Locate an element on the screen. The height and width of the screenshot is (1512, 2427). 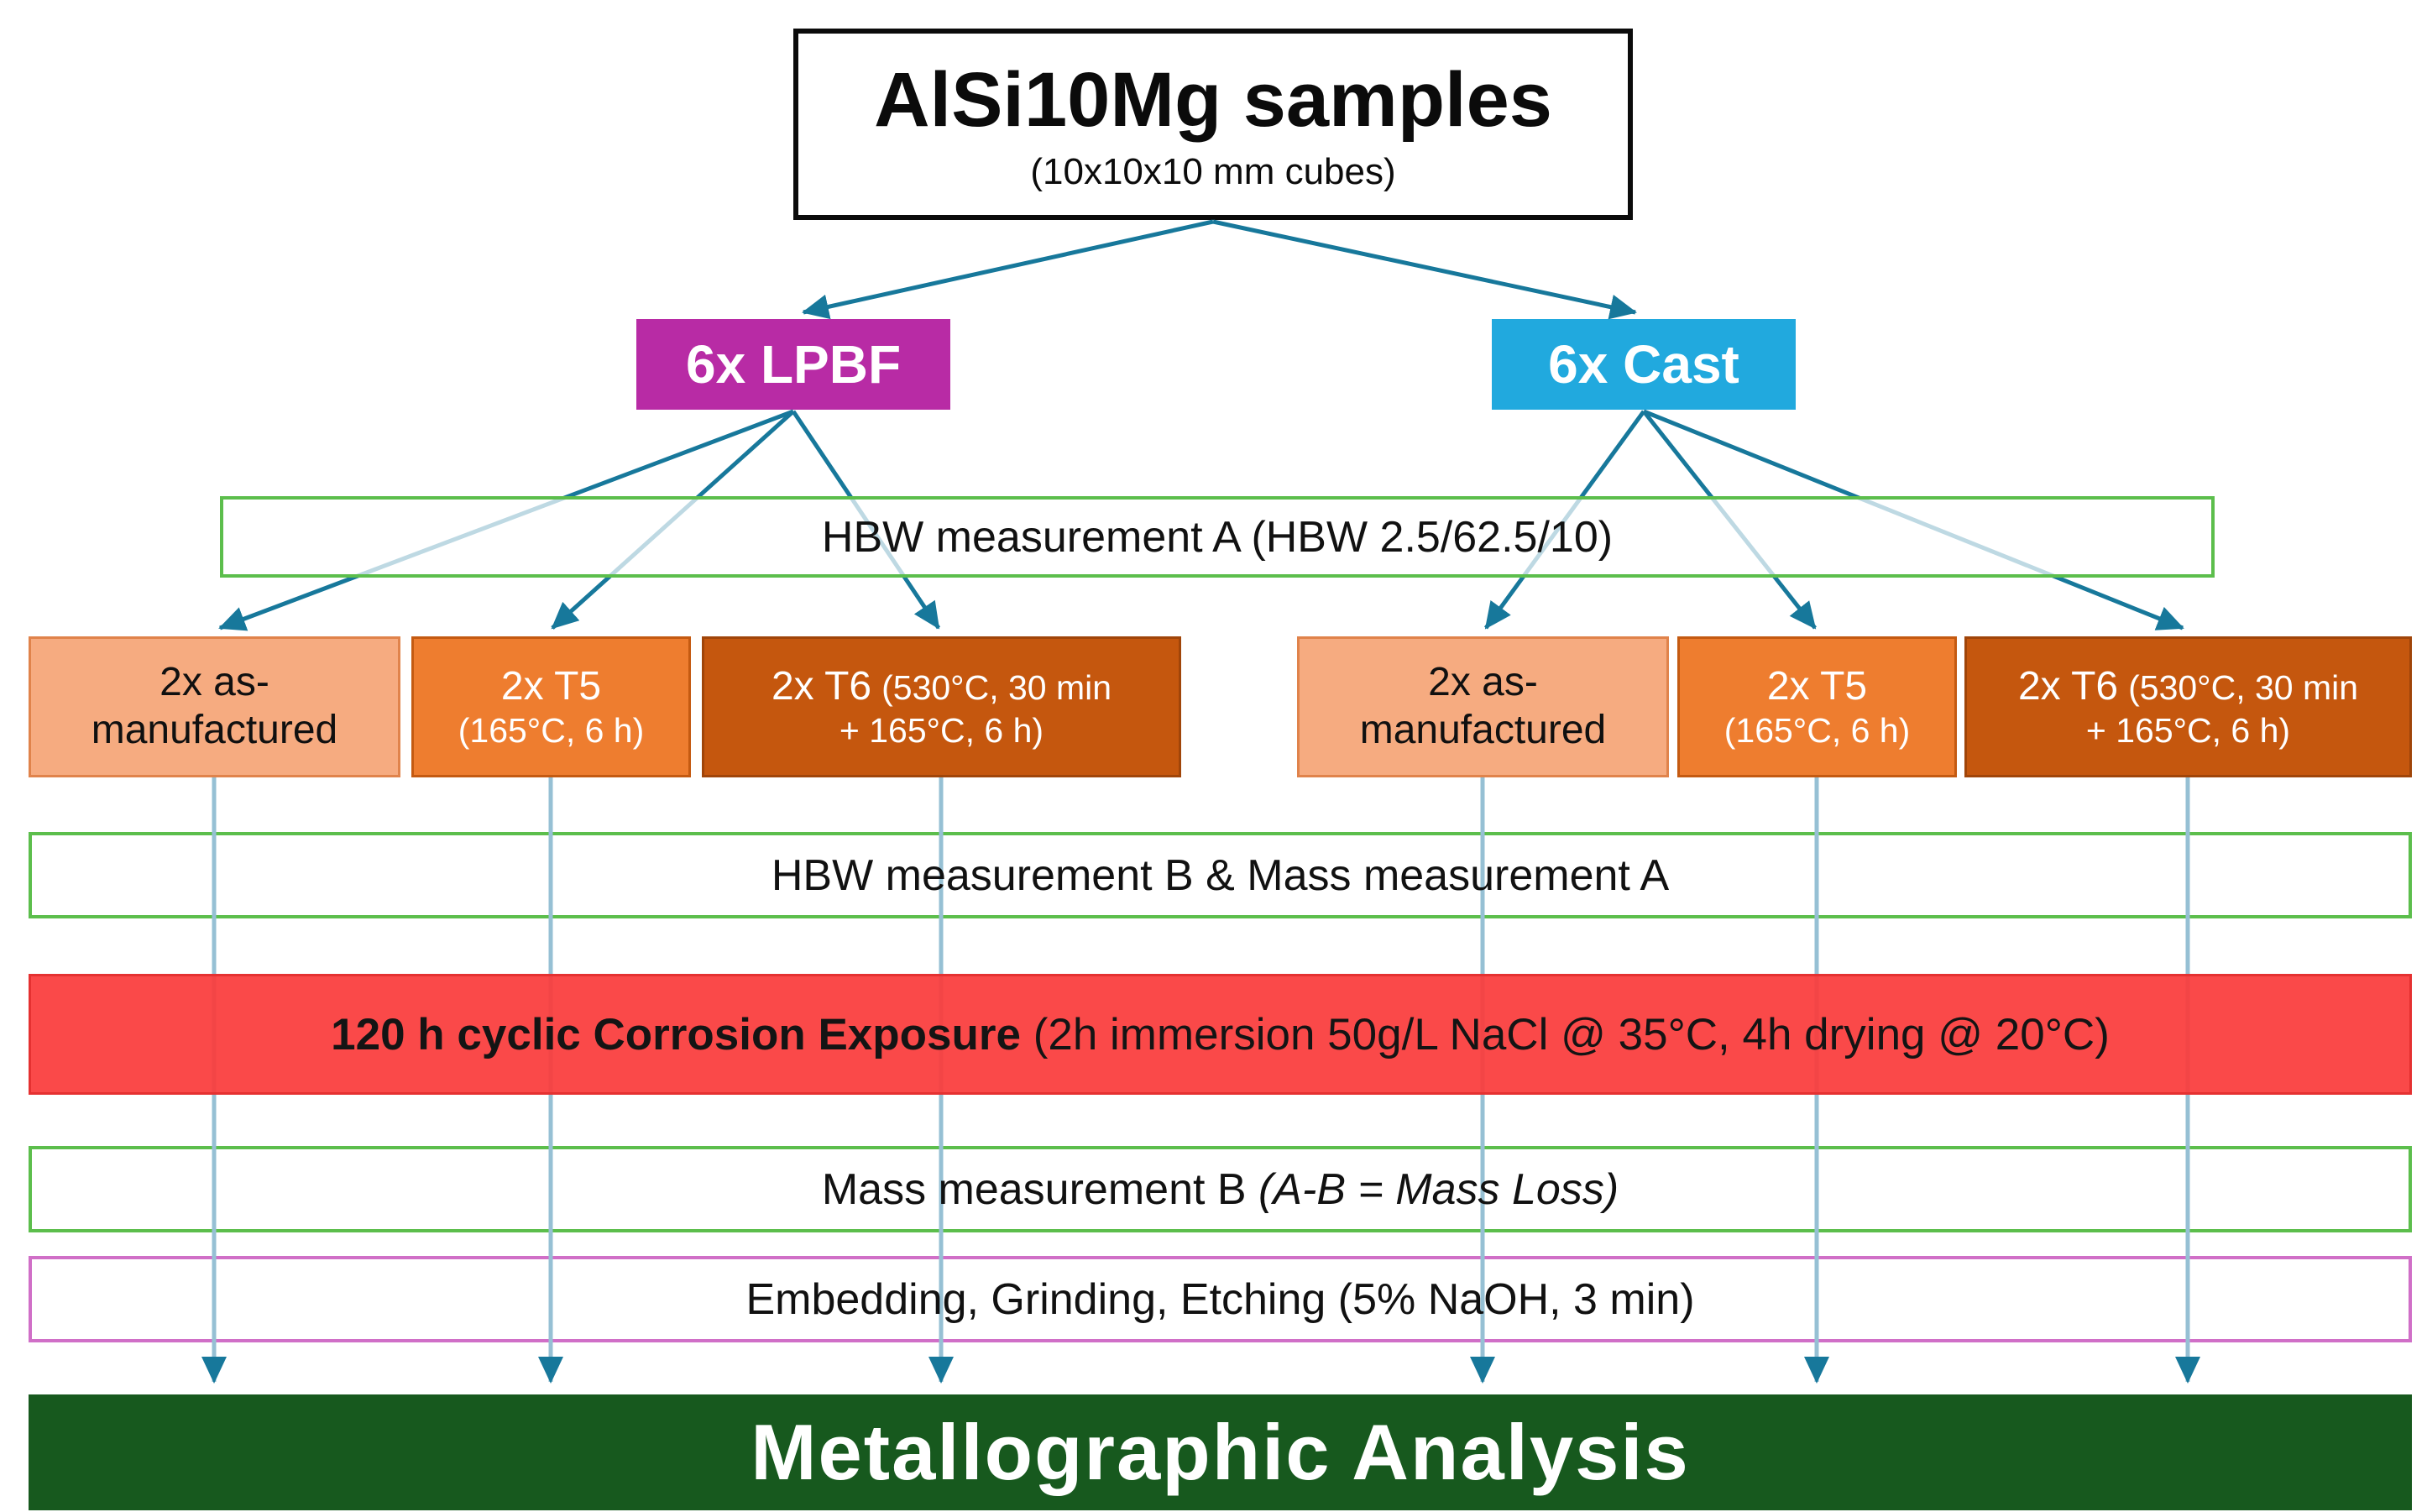
band-hbw-measurement-a: HBW measurement A (HBW 2.5/62.5/10) is located at coordinates (1217, 537).